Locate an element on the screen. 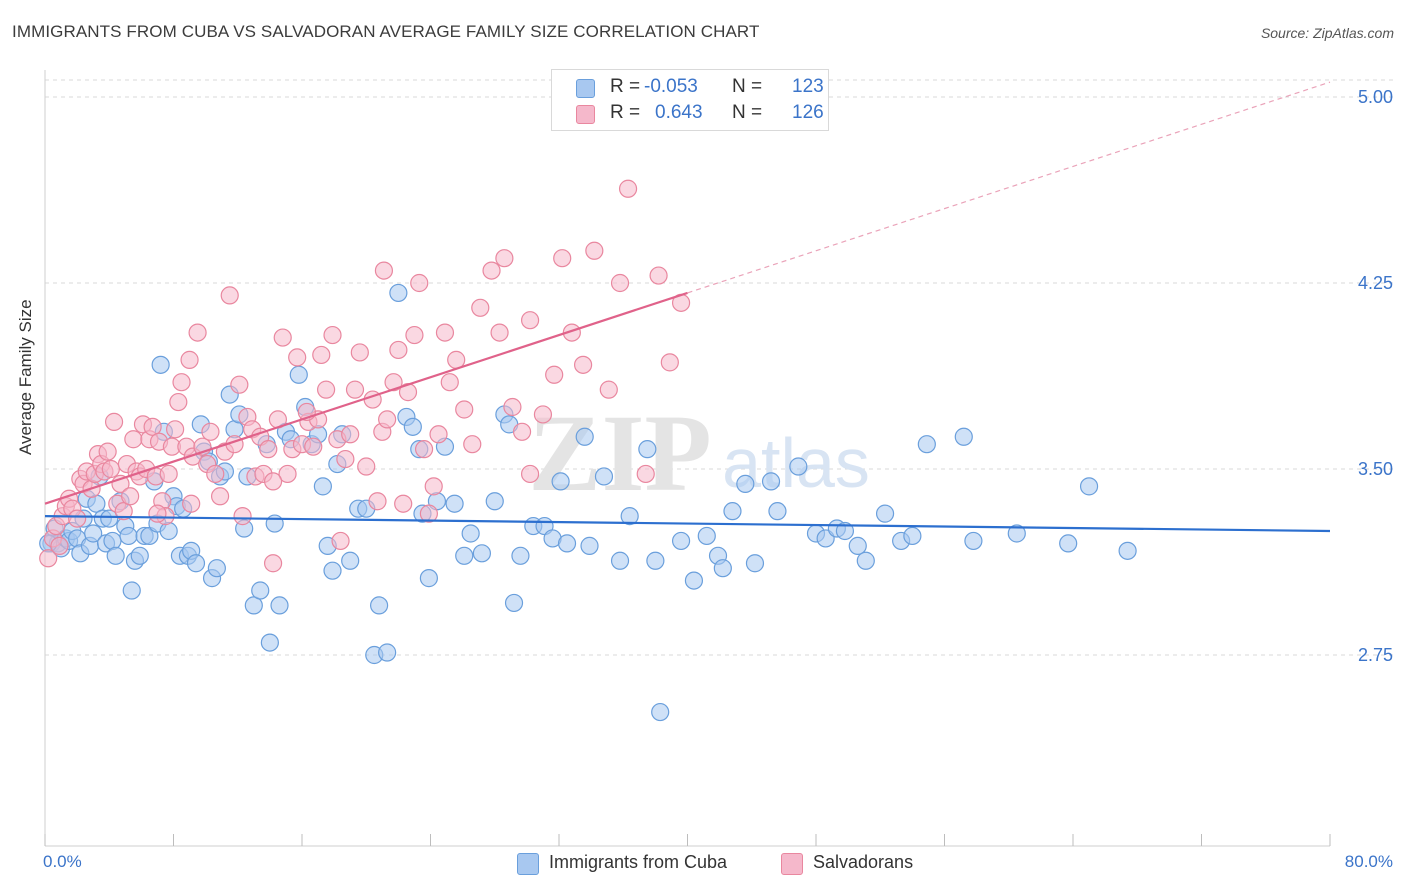 The height and width of the screenshot is (892, 1406). x-tick-min: 0.0% is located at coordinates (62, 861).